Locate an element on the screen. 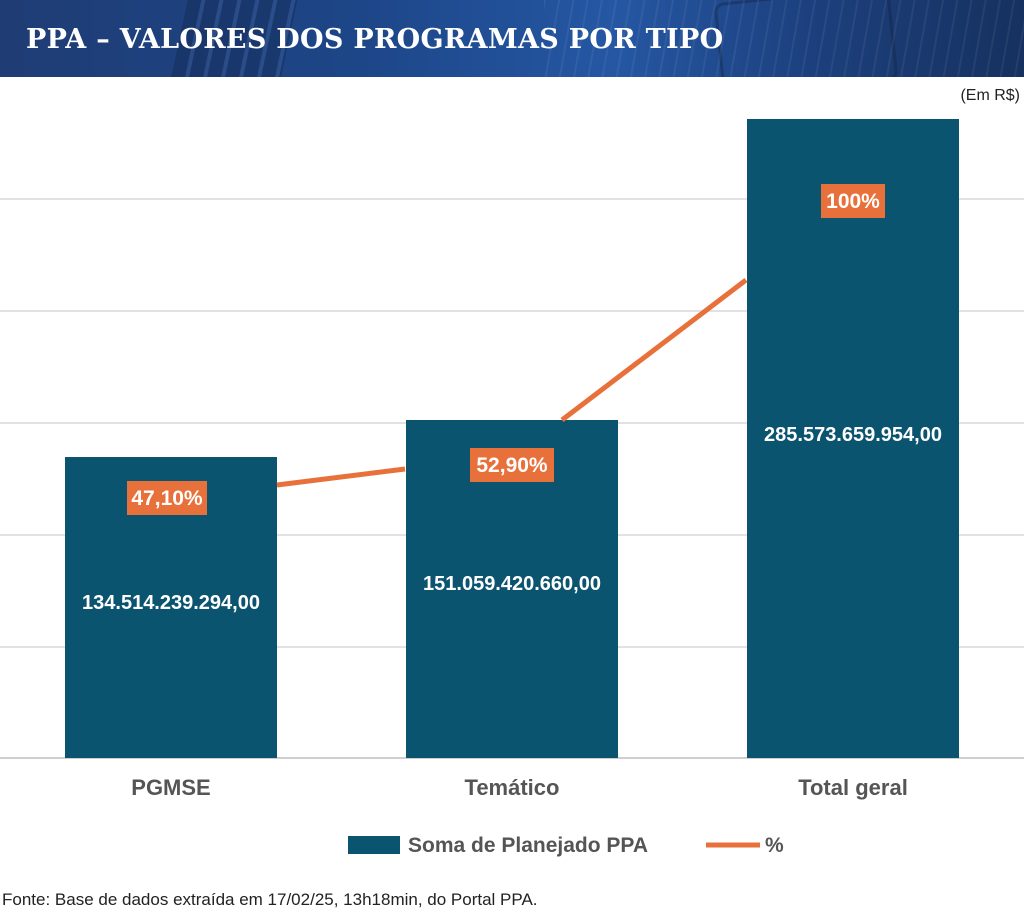 Image resolution: width=1024 pixels, height=913 pixels. unit-label: (Em R$) is located at coordinates (990, 95).